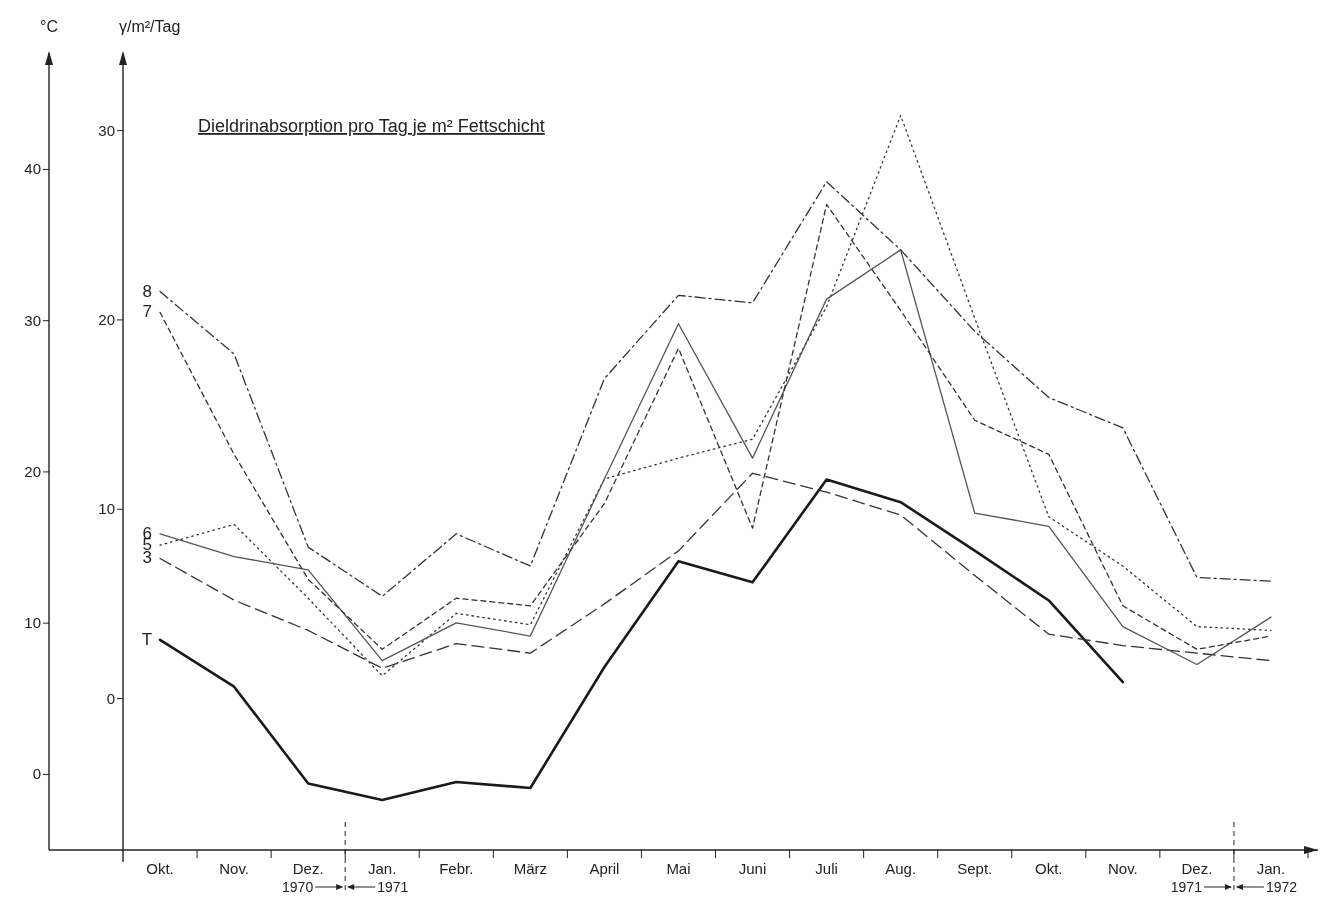 The height and width of the screenshot is (901, 1330). What do you see at coordinates (456, 868) in the screenshot?
I see `x-tick-label: Febr.` at bounding box center [456, 868].